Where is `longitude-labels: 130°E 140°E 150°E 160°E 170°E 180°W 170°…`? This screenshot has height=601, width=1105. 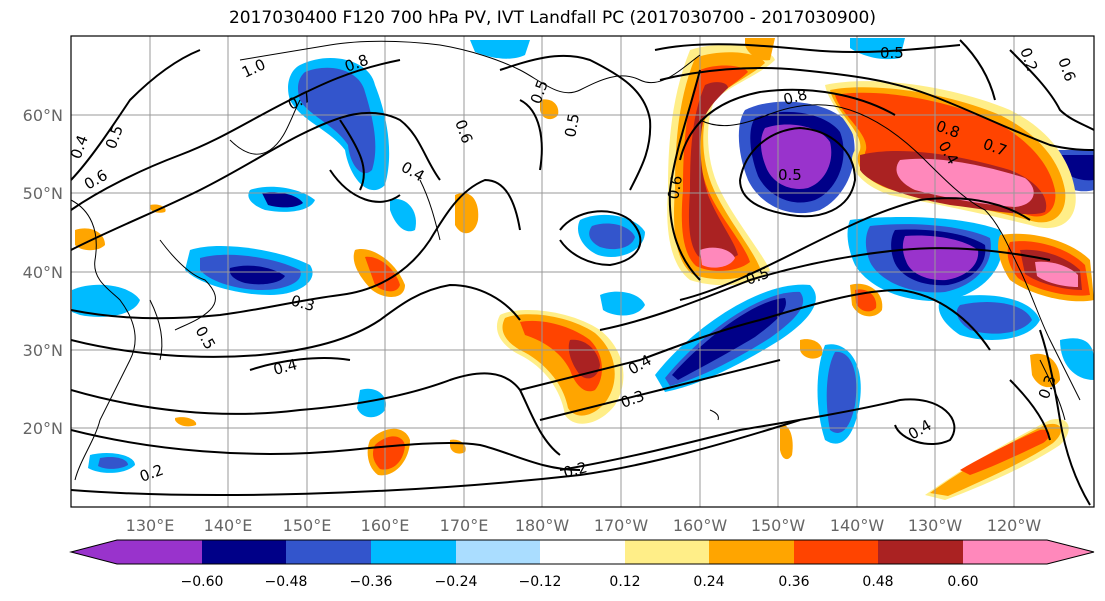 longitude-labels: 130°E 140°E 150°E 160°E 170°E 180°W 170°… is located at coordinates (584, 525).